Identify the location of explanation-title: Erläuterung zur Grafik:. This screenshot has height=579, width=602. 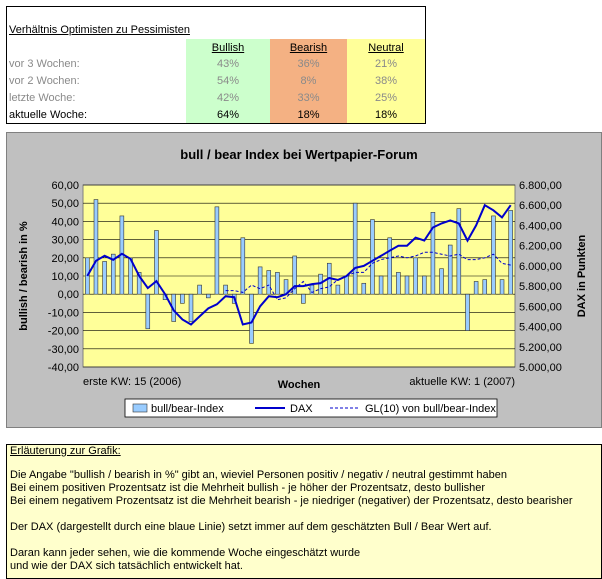
(65, 451).